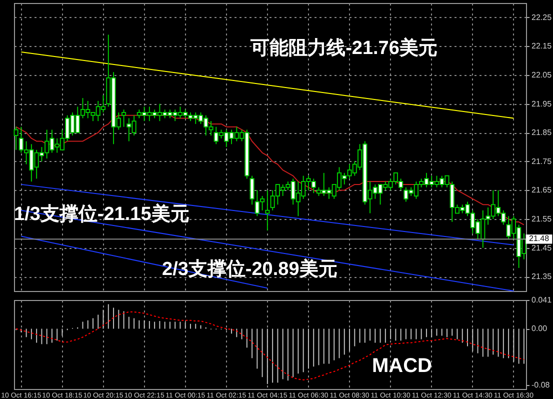  I want to click on y-tick-label: 0.041, so click(542, 300).